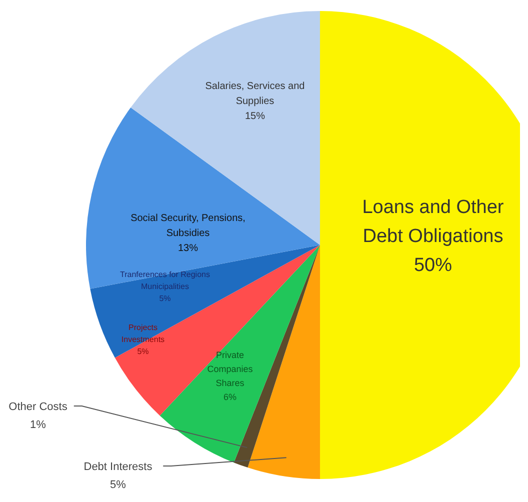 This screenshot has height=502, width=528. What do you see at coordinates (433, 222) in the screenshot?
I see `slice-label: Loans and Other Debt Obligations` at bounding box center [433, 222].